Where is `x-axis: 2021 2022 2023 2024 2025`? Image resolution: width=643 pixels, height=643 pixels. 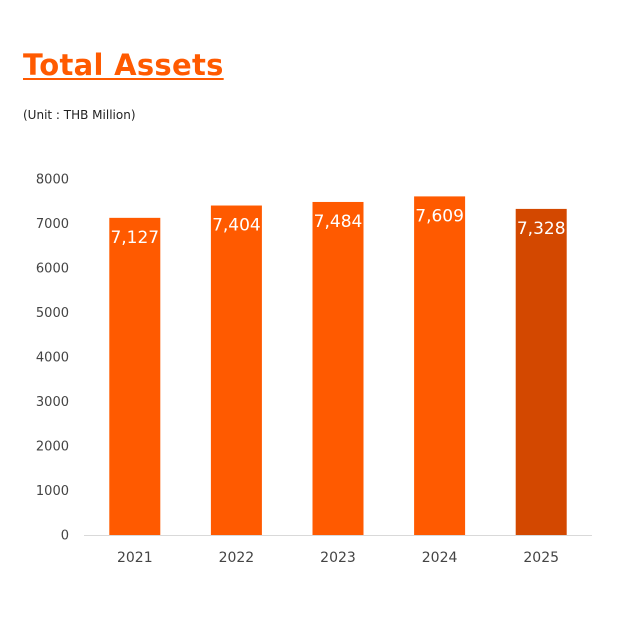 x-axis: 2021 2022 2023 2024 2025 is located at coordinates (338, 558).